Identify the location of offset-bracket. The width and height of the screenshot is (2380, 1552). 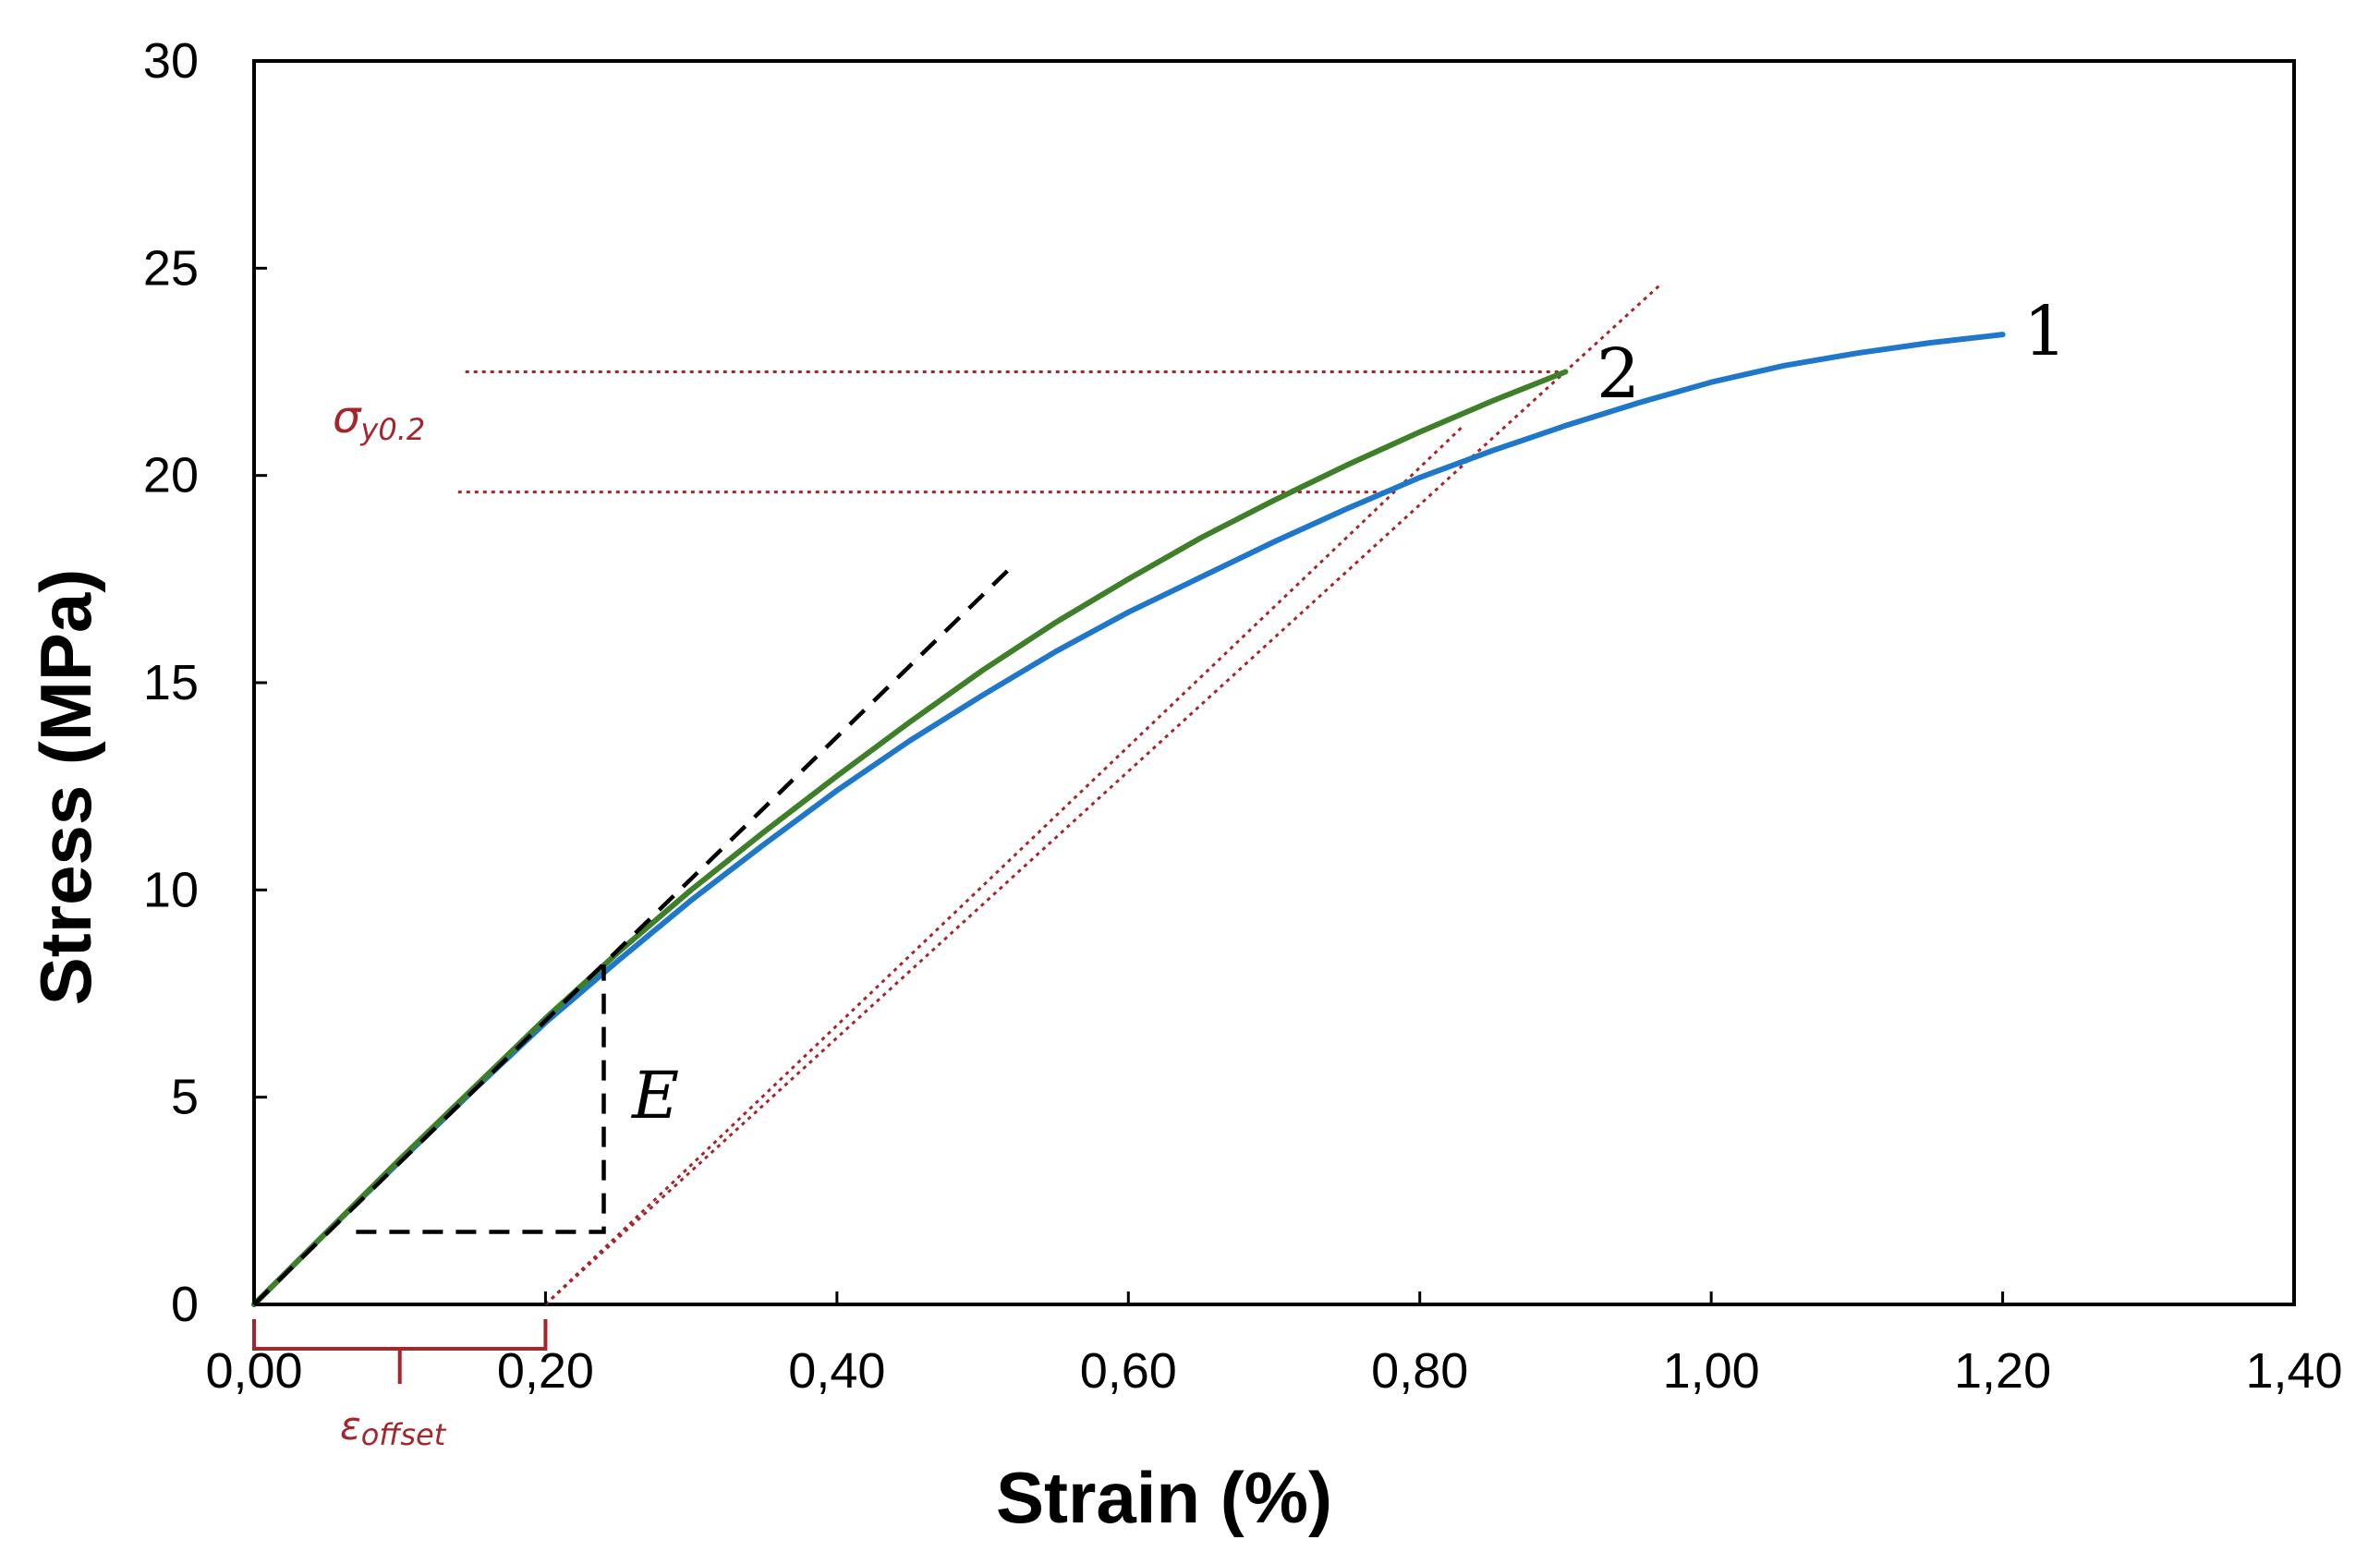
(400, 1351).